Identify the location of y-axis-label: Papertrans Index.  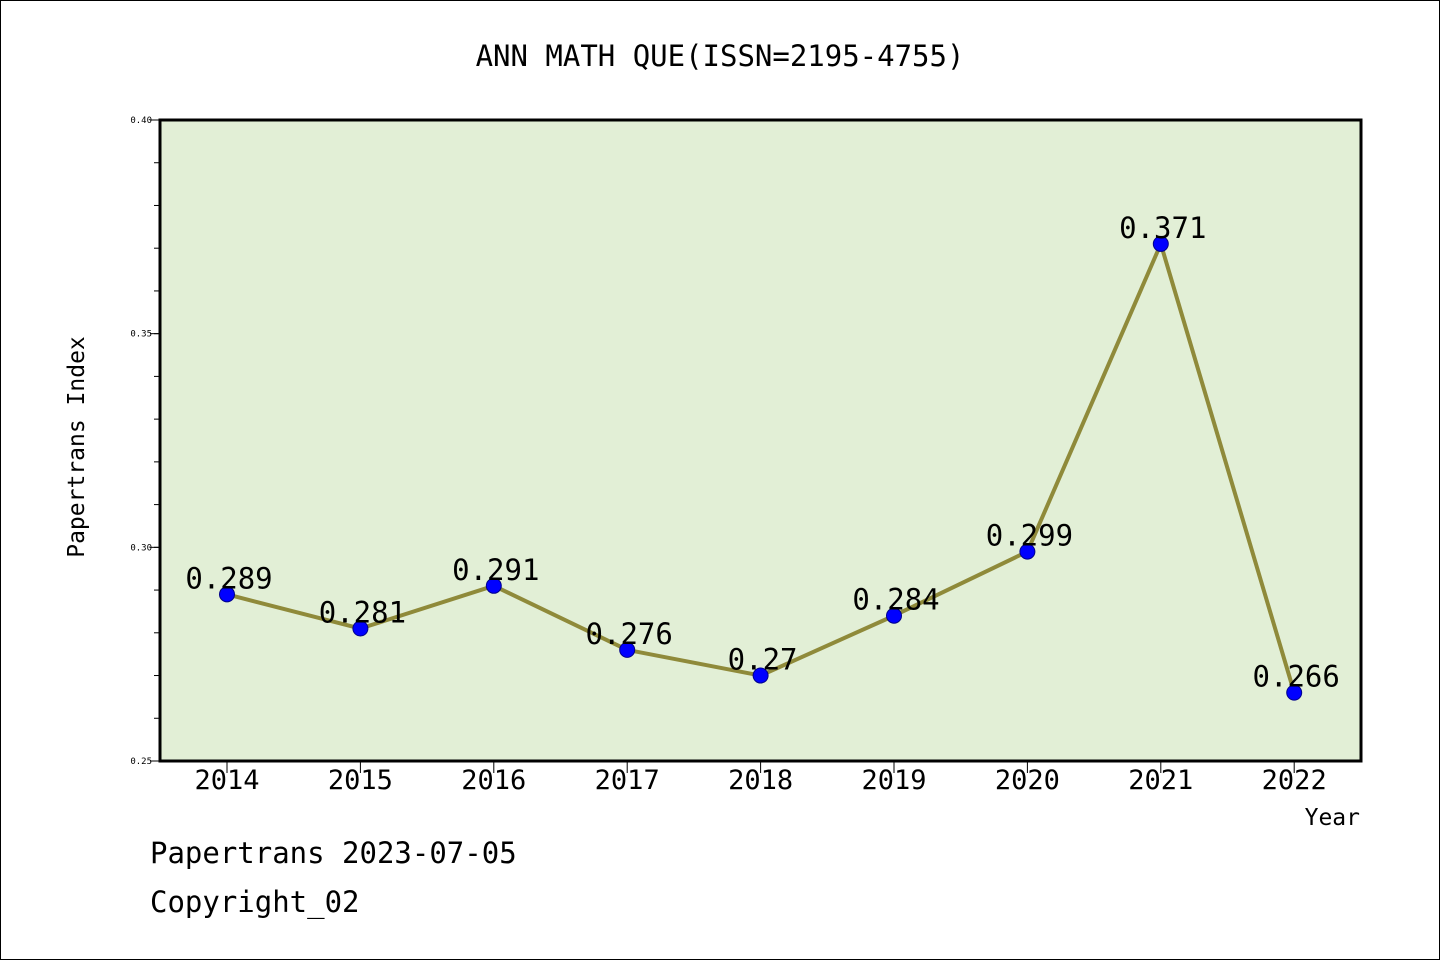
(77, 447).